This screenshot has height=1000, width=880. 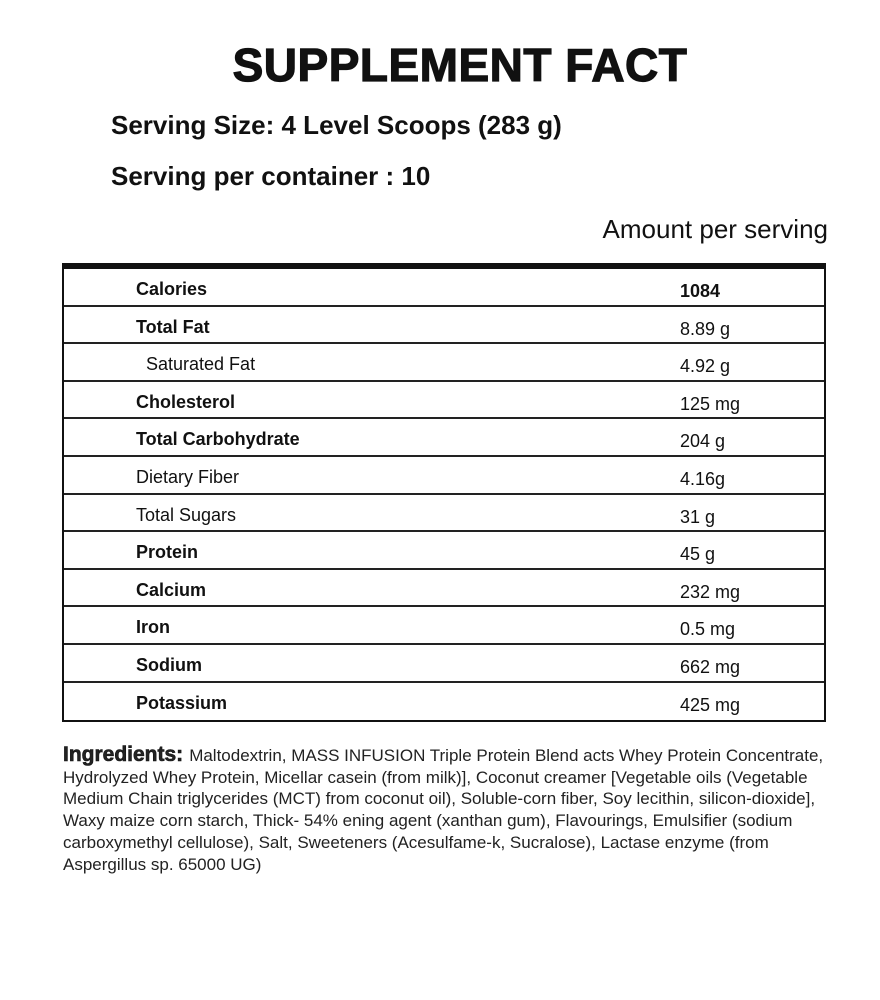 What do you see at coordinates (444, 438) in the screenshot?
I see `table-row: Total Carbohydrate 204 g` at bounding box center [444, 438].